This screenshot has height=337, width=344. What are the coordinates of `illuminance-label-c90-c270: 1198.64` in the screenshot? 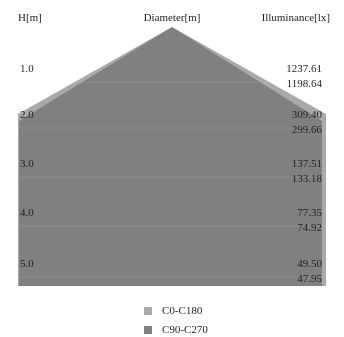 It's located at (305, 84).